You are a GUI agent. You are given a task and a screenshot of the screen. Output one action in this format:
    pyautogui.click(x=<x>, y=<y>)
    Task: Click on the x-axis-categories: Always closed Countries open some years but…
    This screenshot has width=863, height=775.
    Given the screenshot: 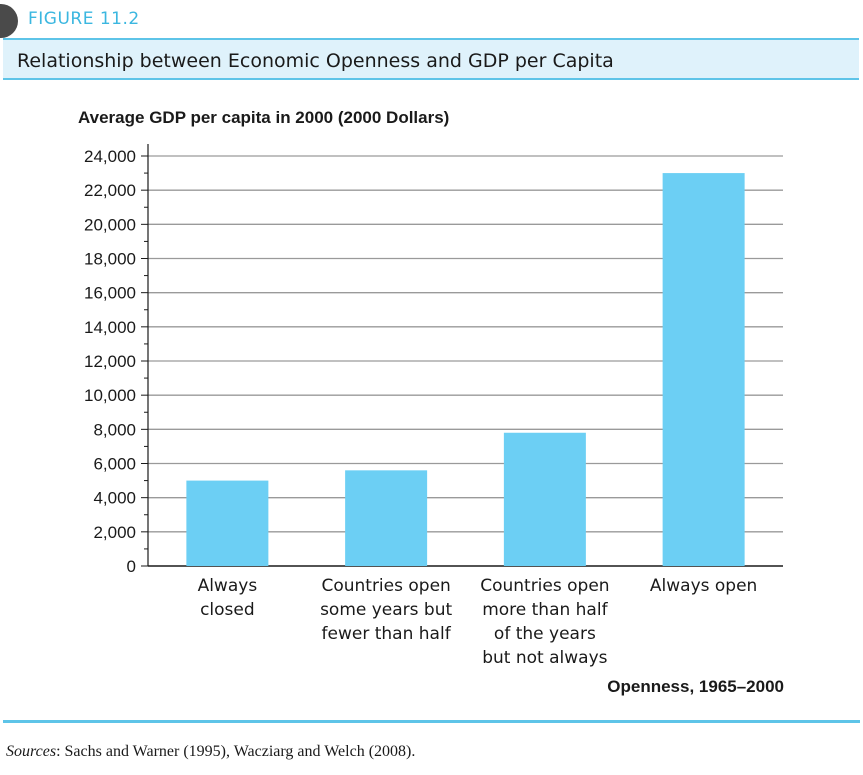 What is the action you would take?
    pyautogui.click(x=478, y=622)
    